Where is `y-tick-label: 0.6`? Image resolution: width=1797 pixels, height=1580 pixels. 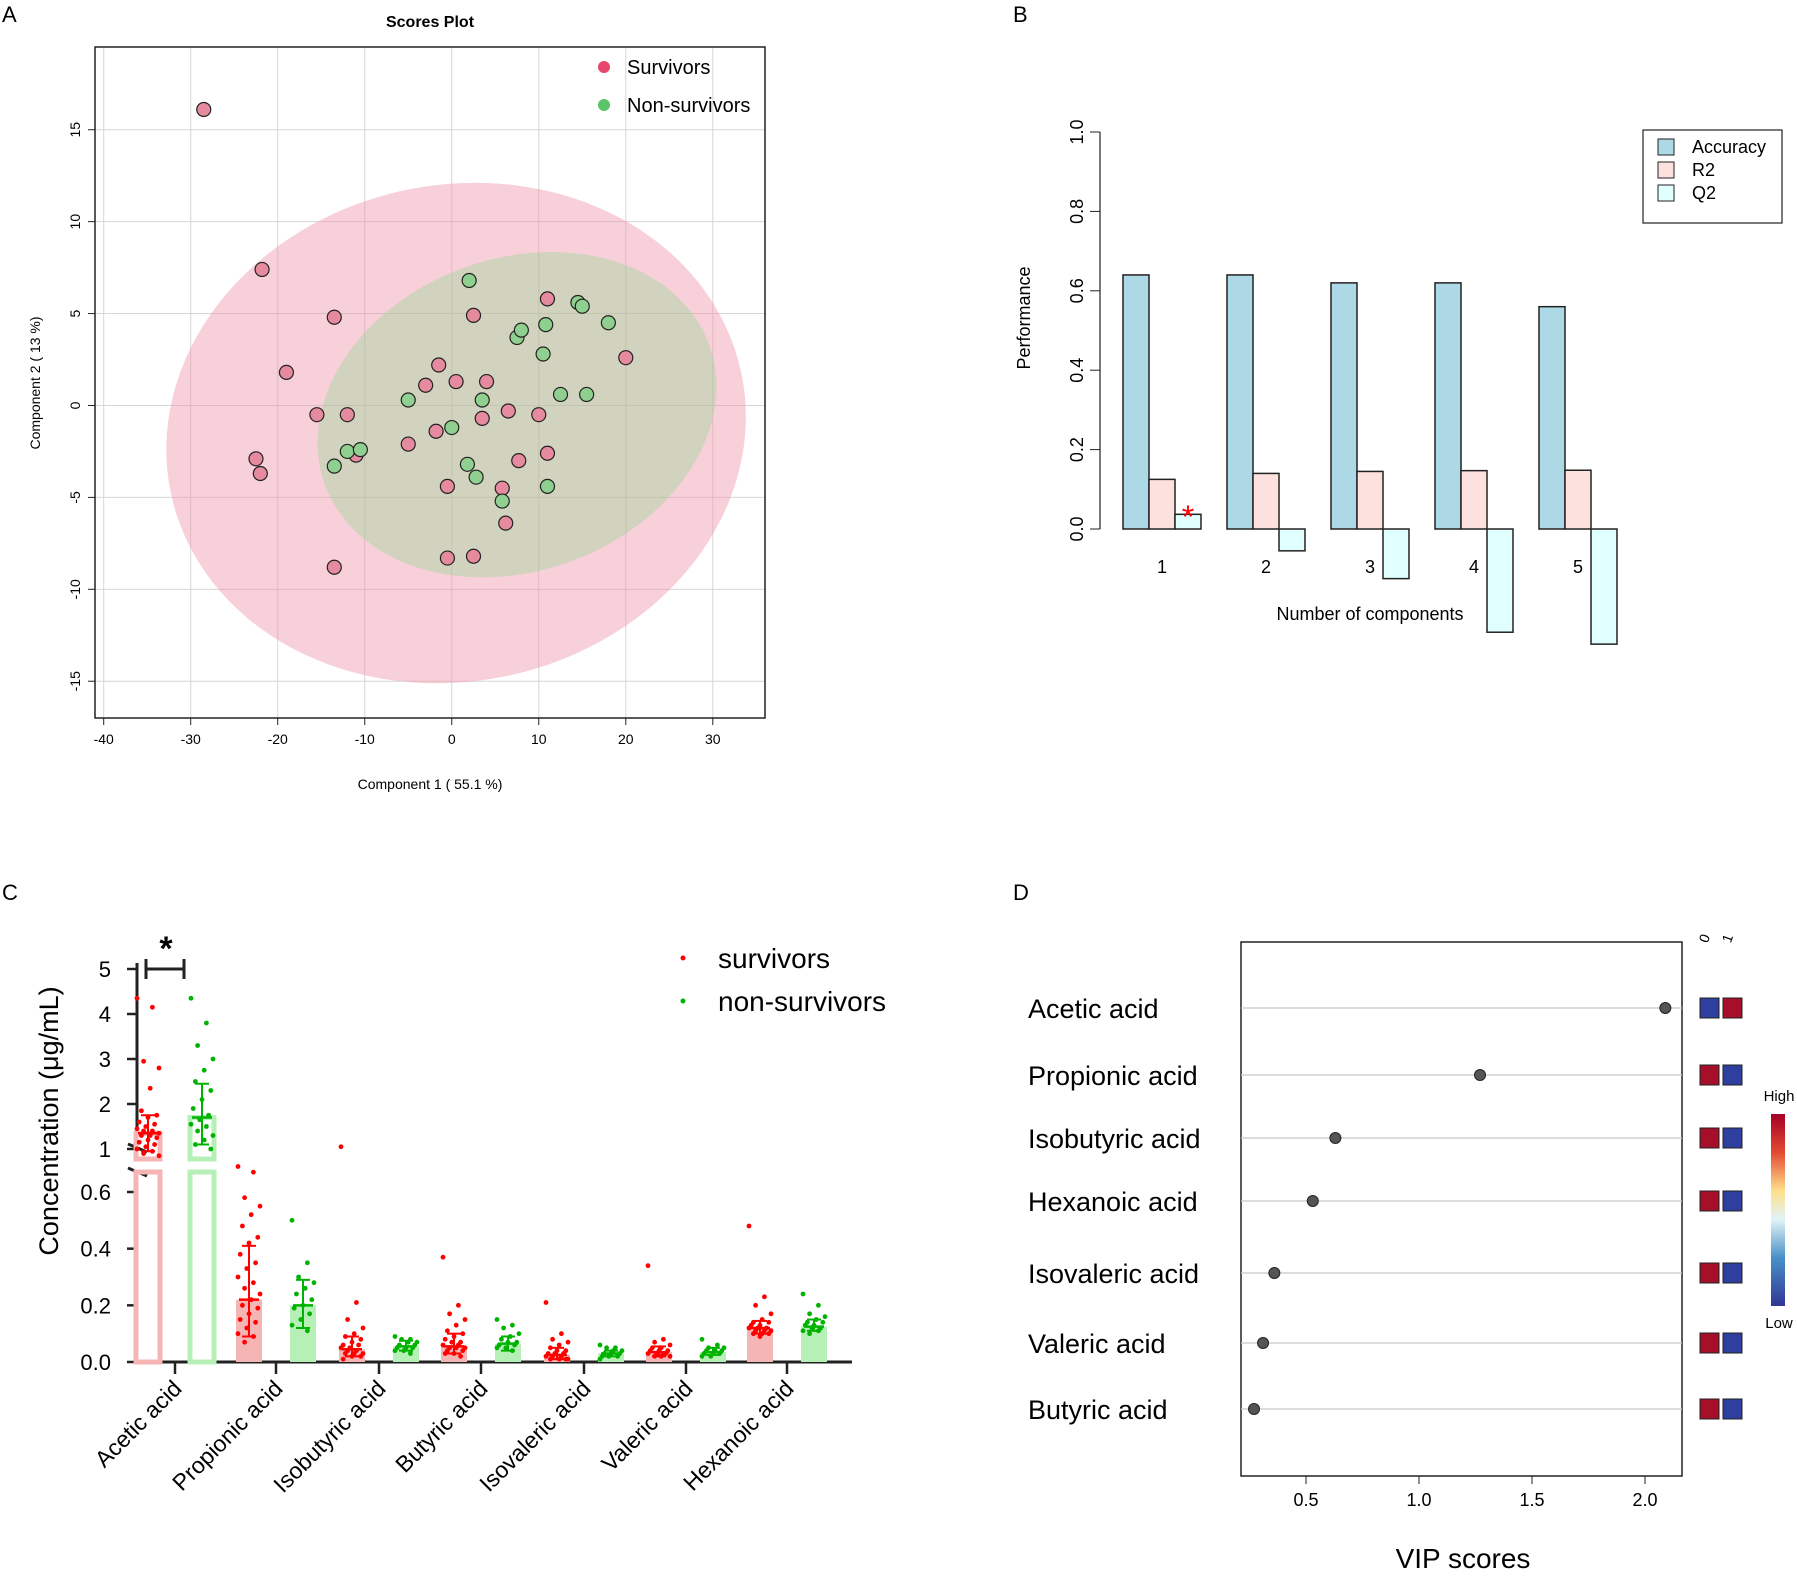 y-tick-label: 0.6 is located at coordinates (1077, 290).